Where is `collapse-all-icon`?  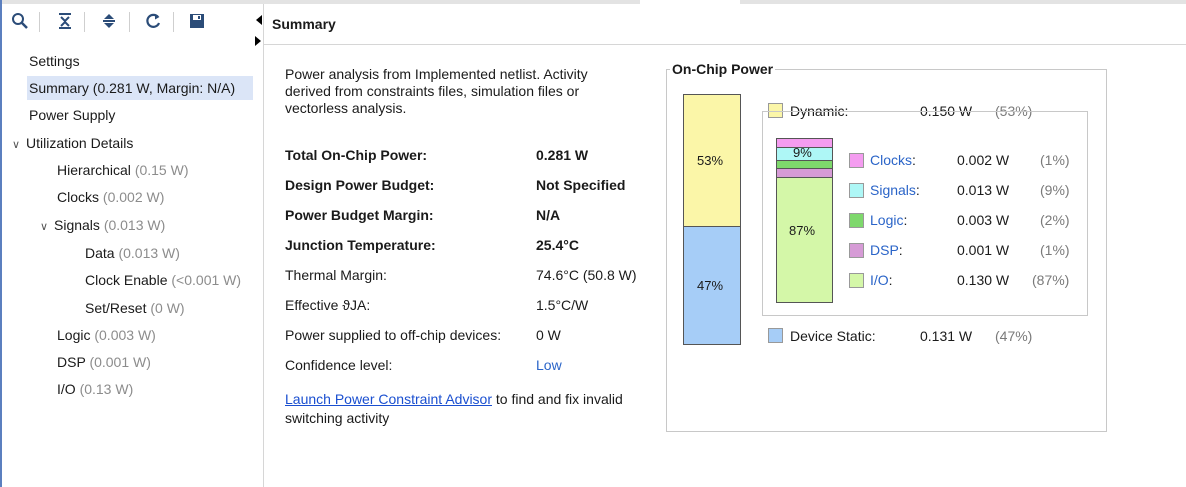
collapse-all-icon is located at coordinates (65, 21).